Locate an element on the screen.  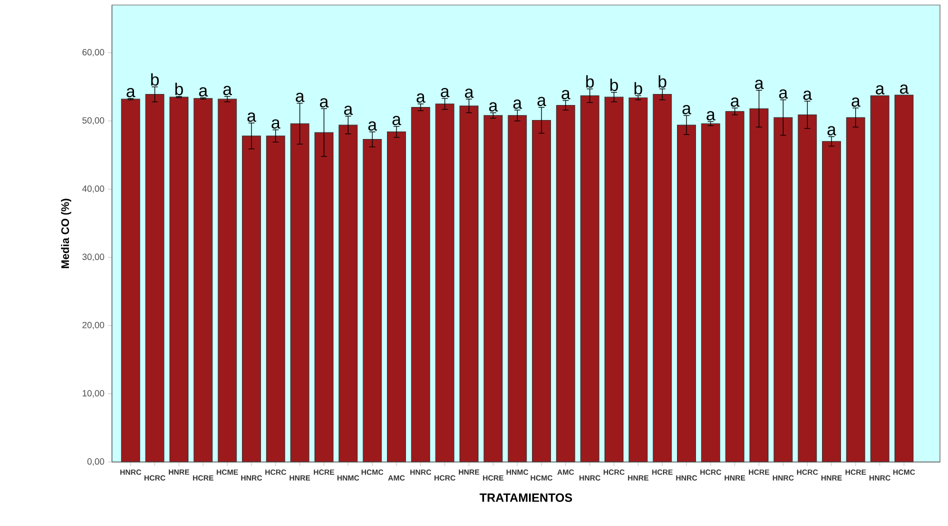
y-tick-label: 20,00 is located at coordinates (93, 326).